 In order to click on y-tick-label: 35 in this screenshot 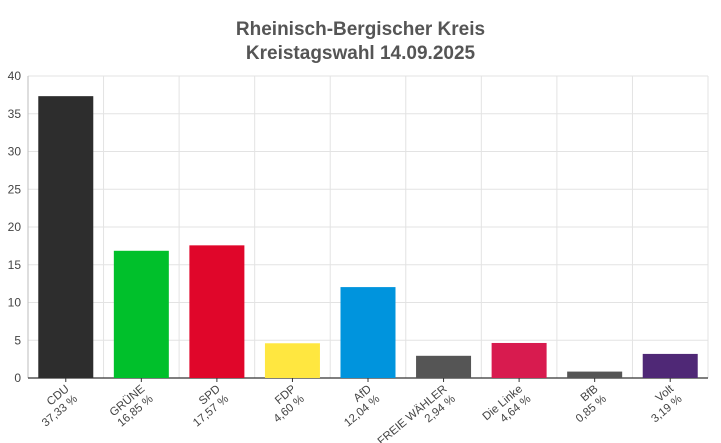, I will do `click(15, 114)`.